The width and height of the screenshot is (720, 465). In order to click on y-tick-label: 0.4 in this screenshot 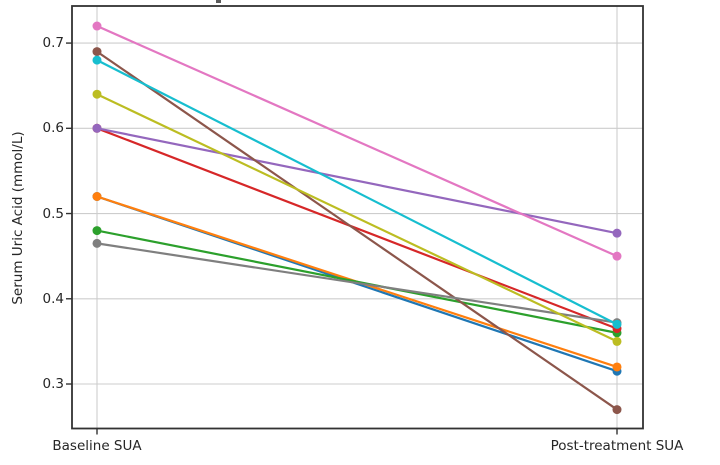, I will do `click(53, 298)`.